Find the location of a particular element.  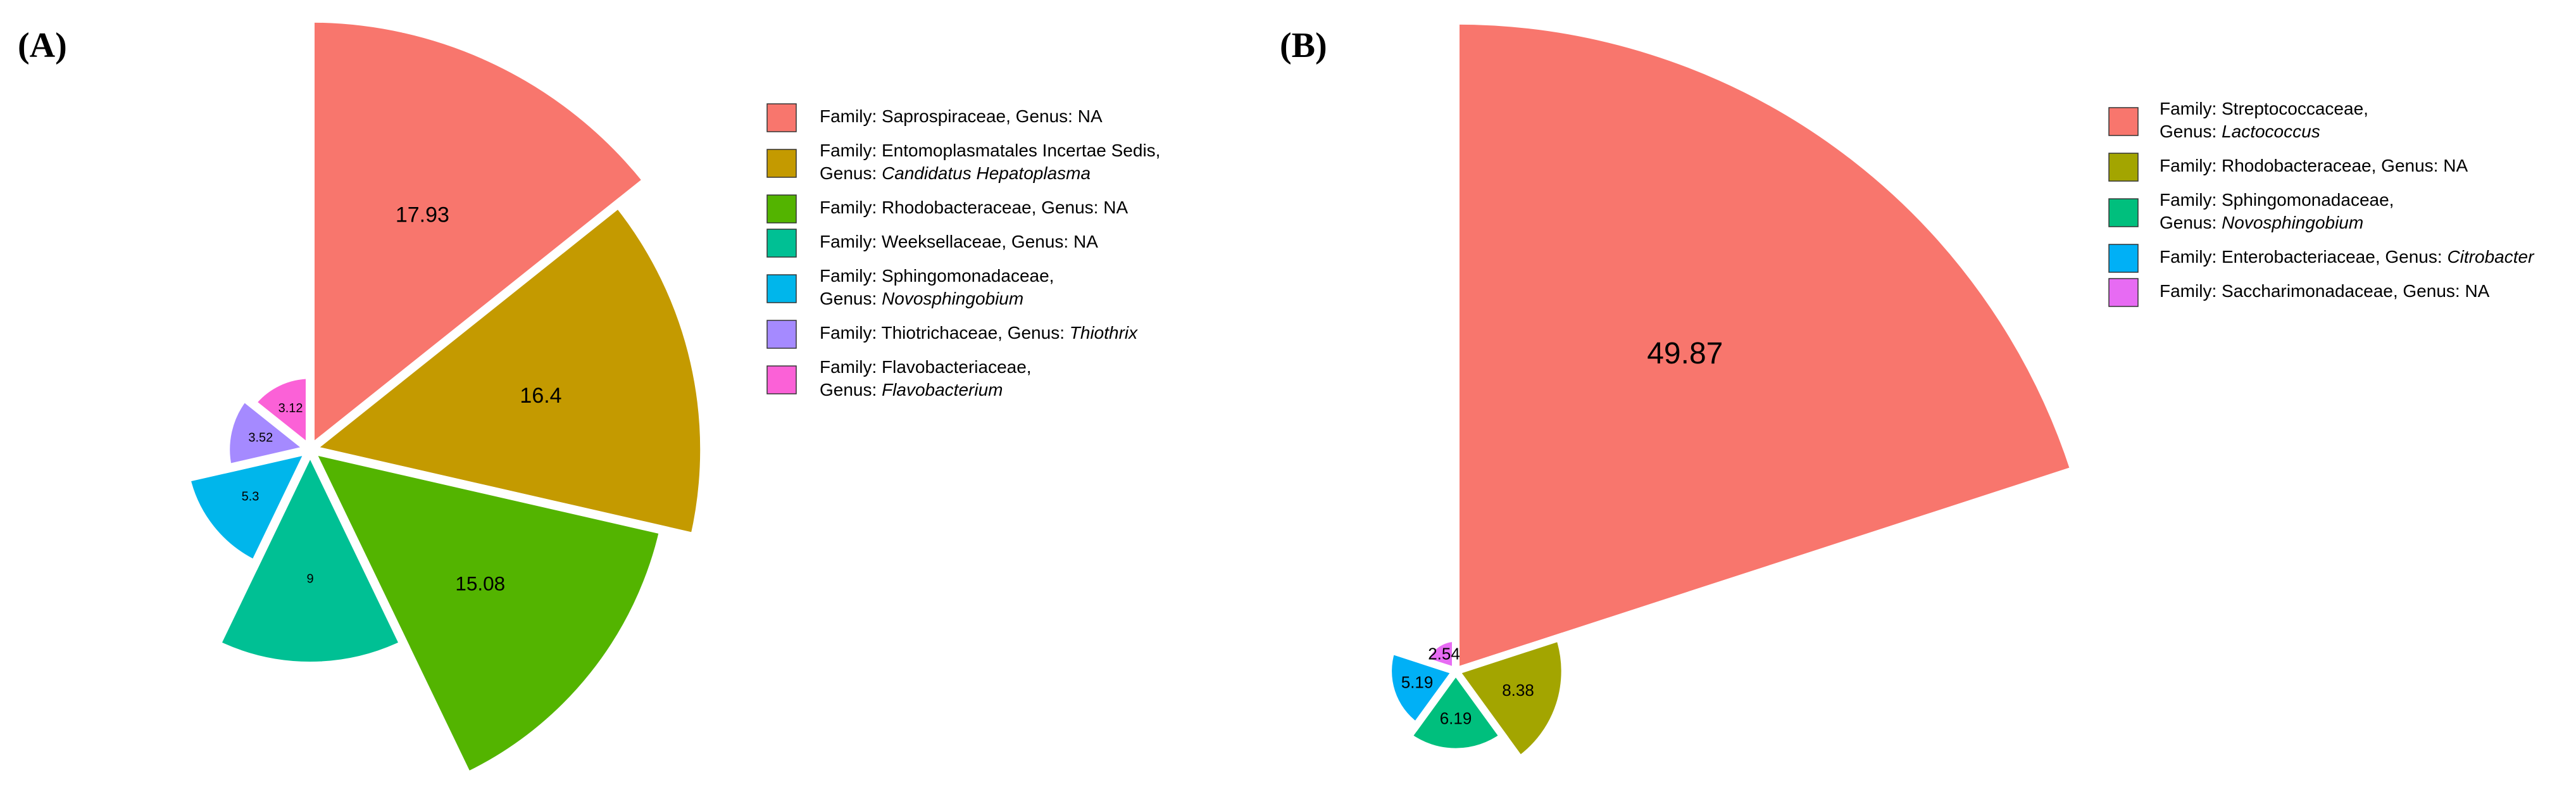

slice-saccharimonadaceae-b is located at coordinates (1440, 655).